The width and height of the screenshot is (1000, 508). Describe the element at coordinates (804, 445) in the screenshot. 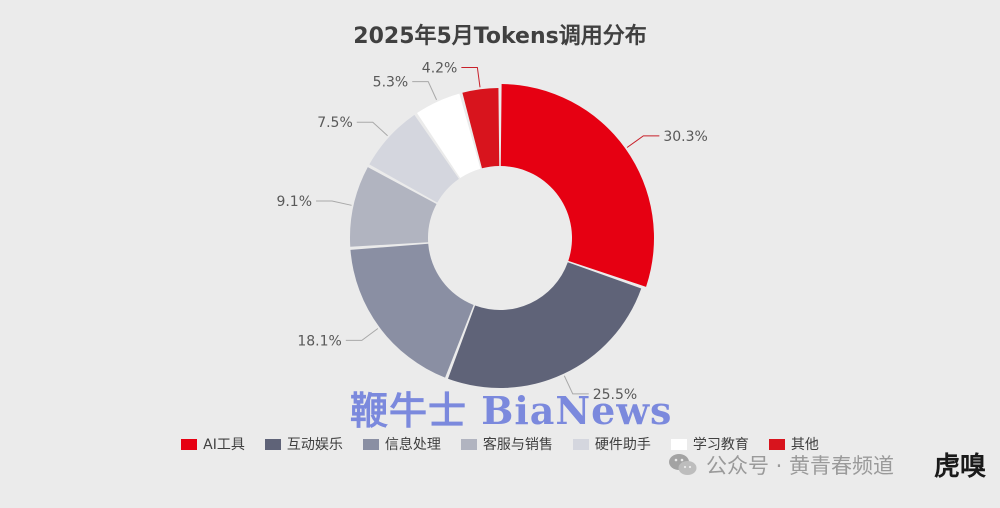

I see `legend-label: 其他` at that location.